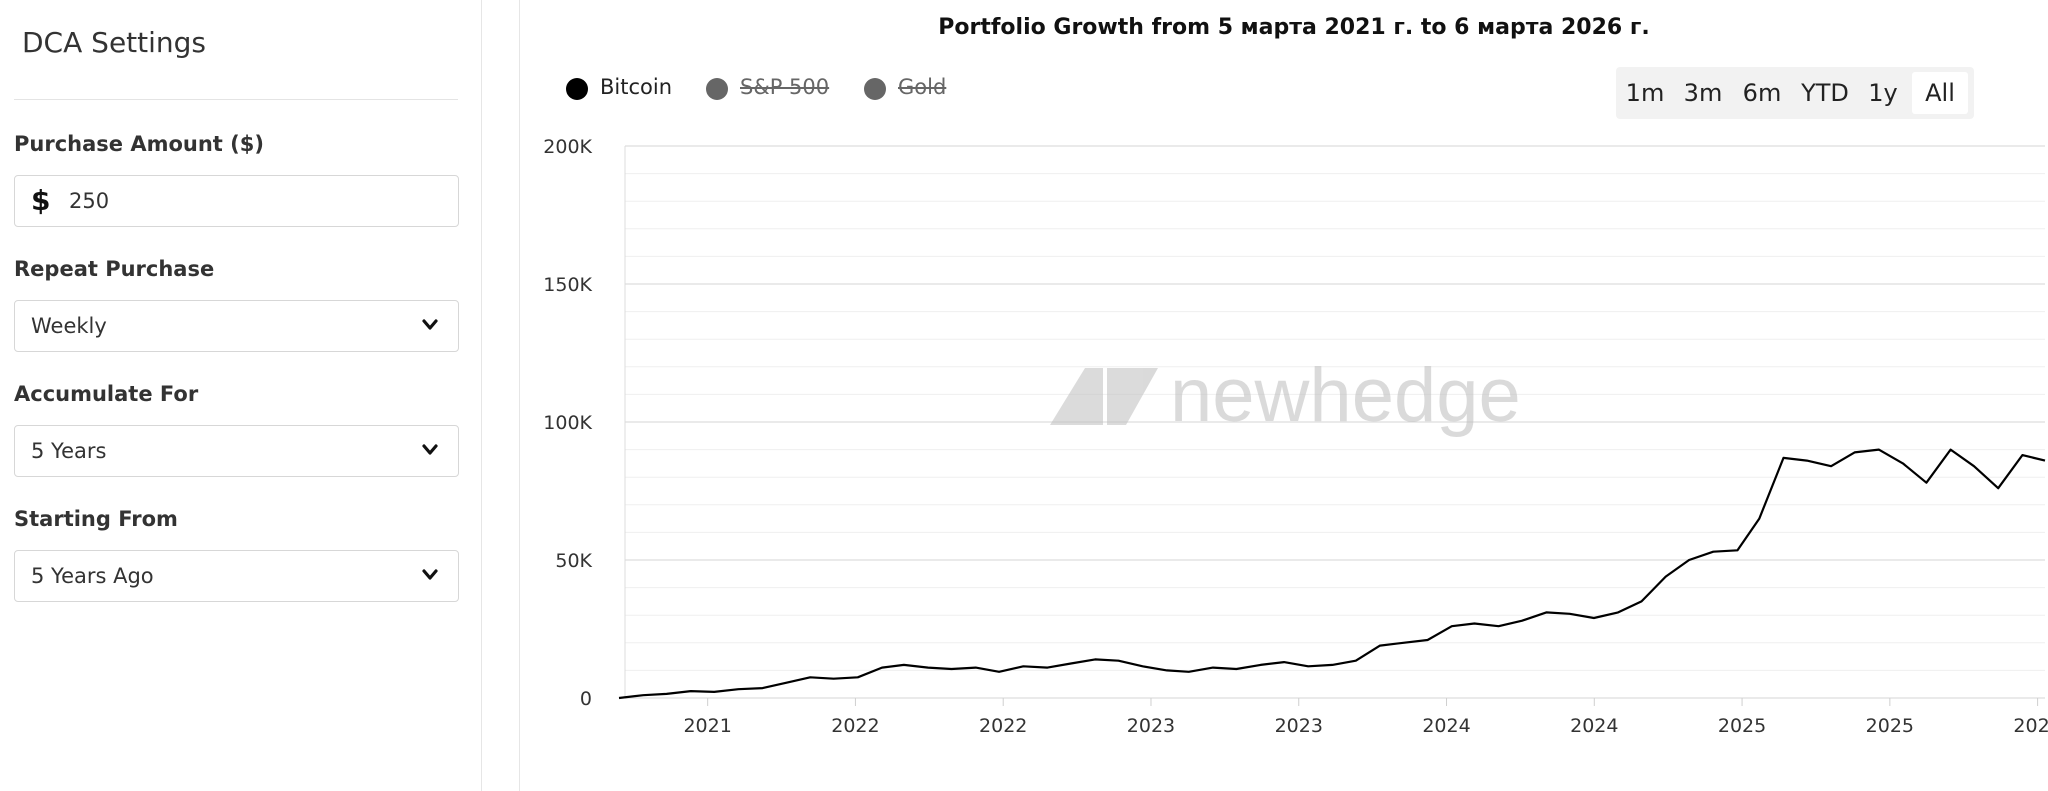  I want to click on x-axis: 2021 2022 2022 2023 2023 2024 2024 2025 2025 2026, so click(1365, 717).